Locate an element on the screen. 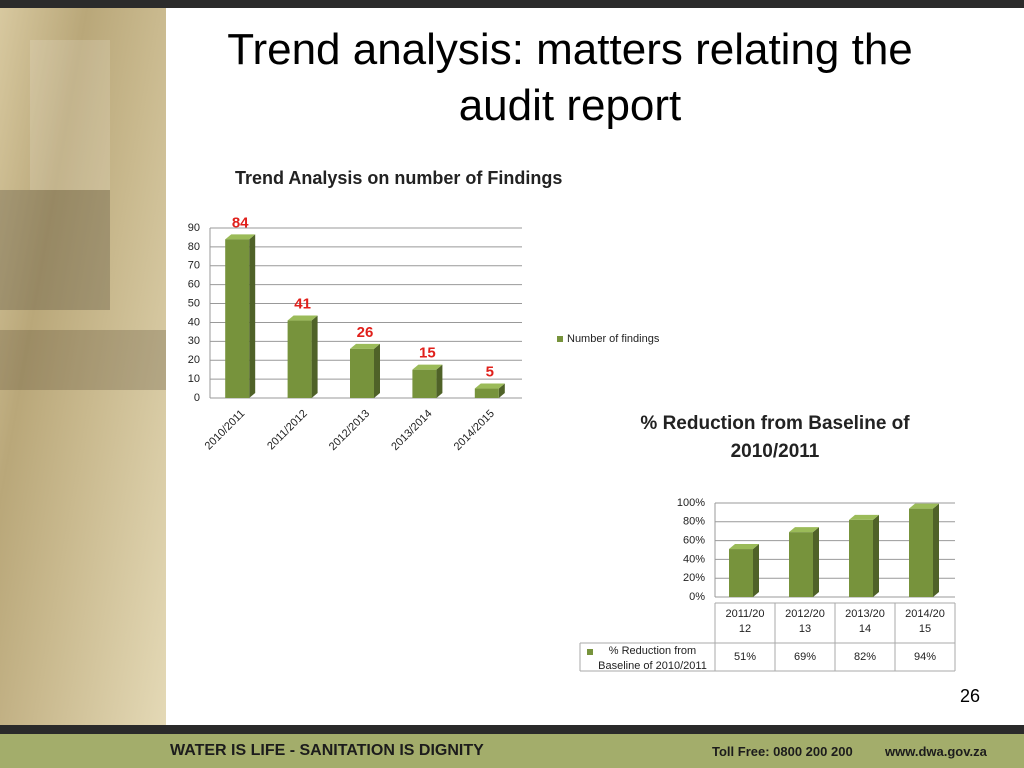 This screenshot has width=1024, height=768. footer-line is located at coordinates (512, 729).